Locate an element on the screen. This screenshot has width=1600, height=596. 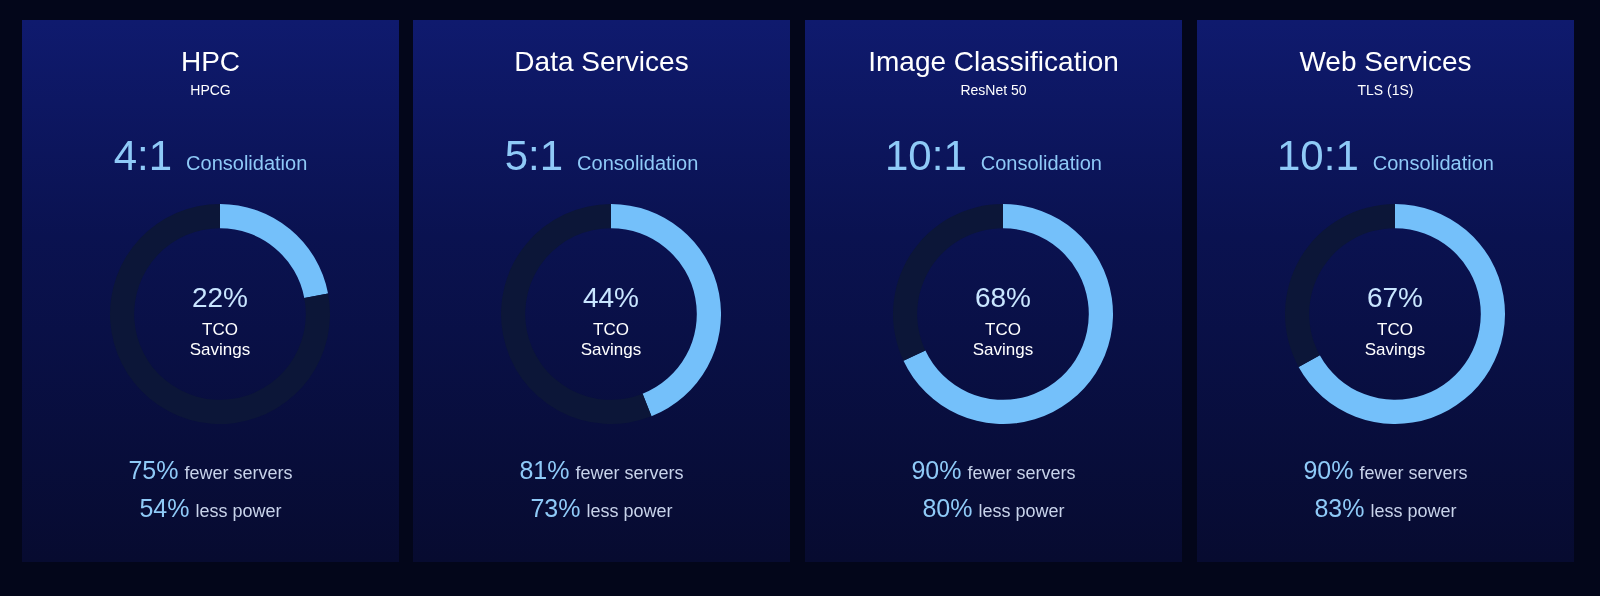
text: 80% less power is located at coordinates (993, 508).